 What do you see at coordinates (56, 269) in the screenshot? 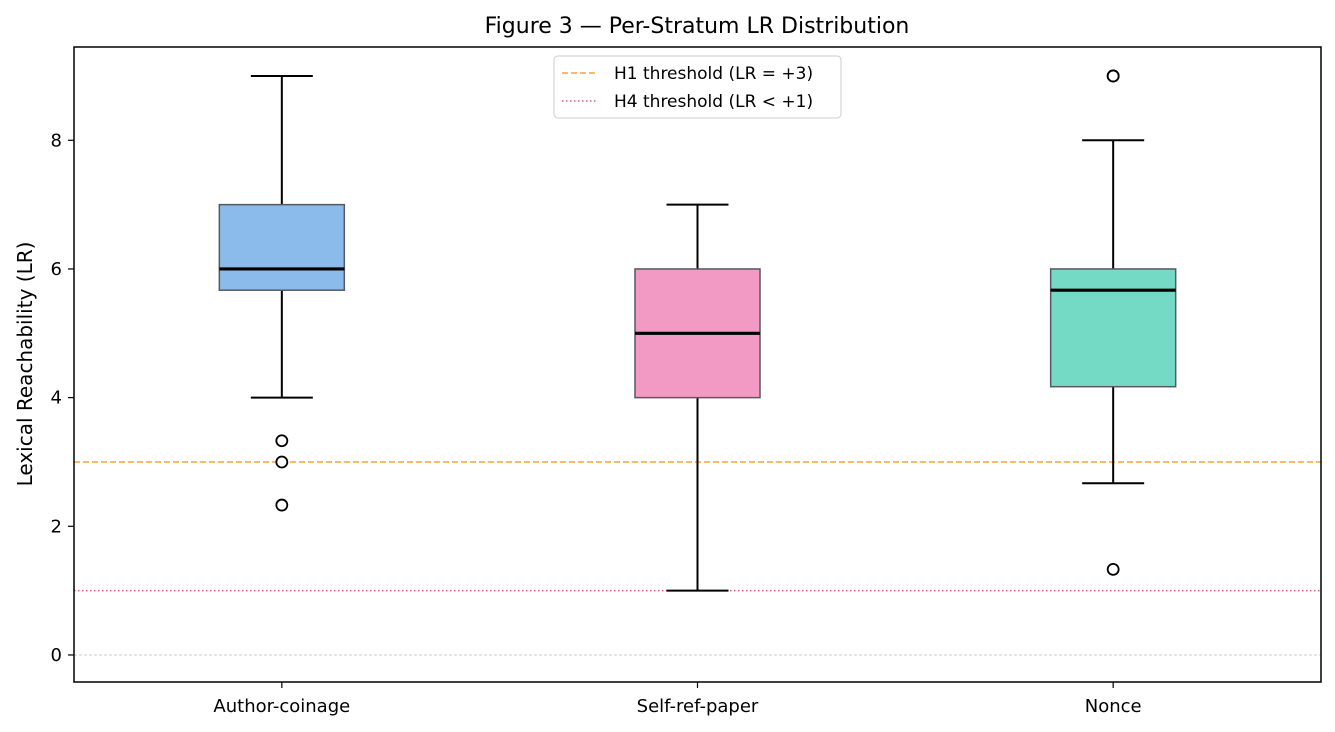
I see `y-tick-label: 6` at bounding box center [56, 269].